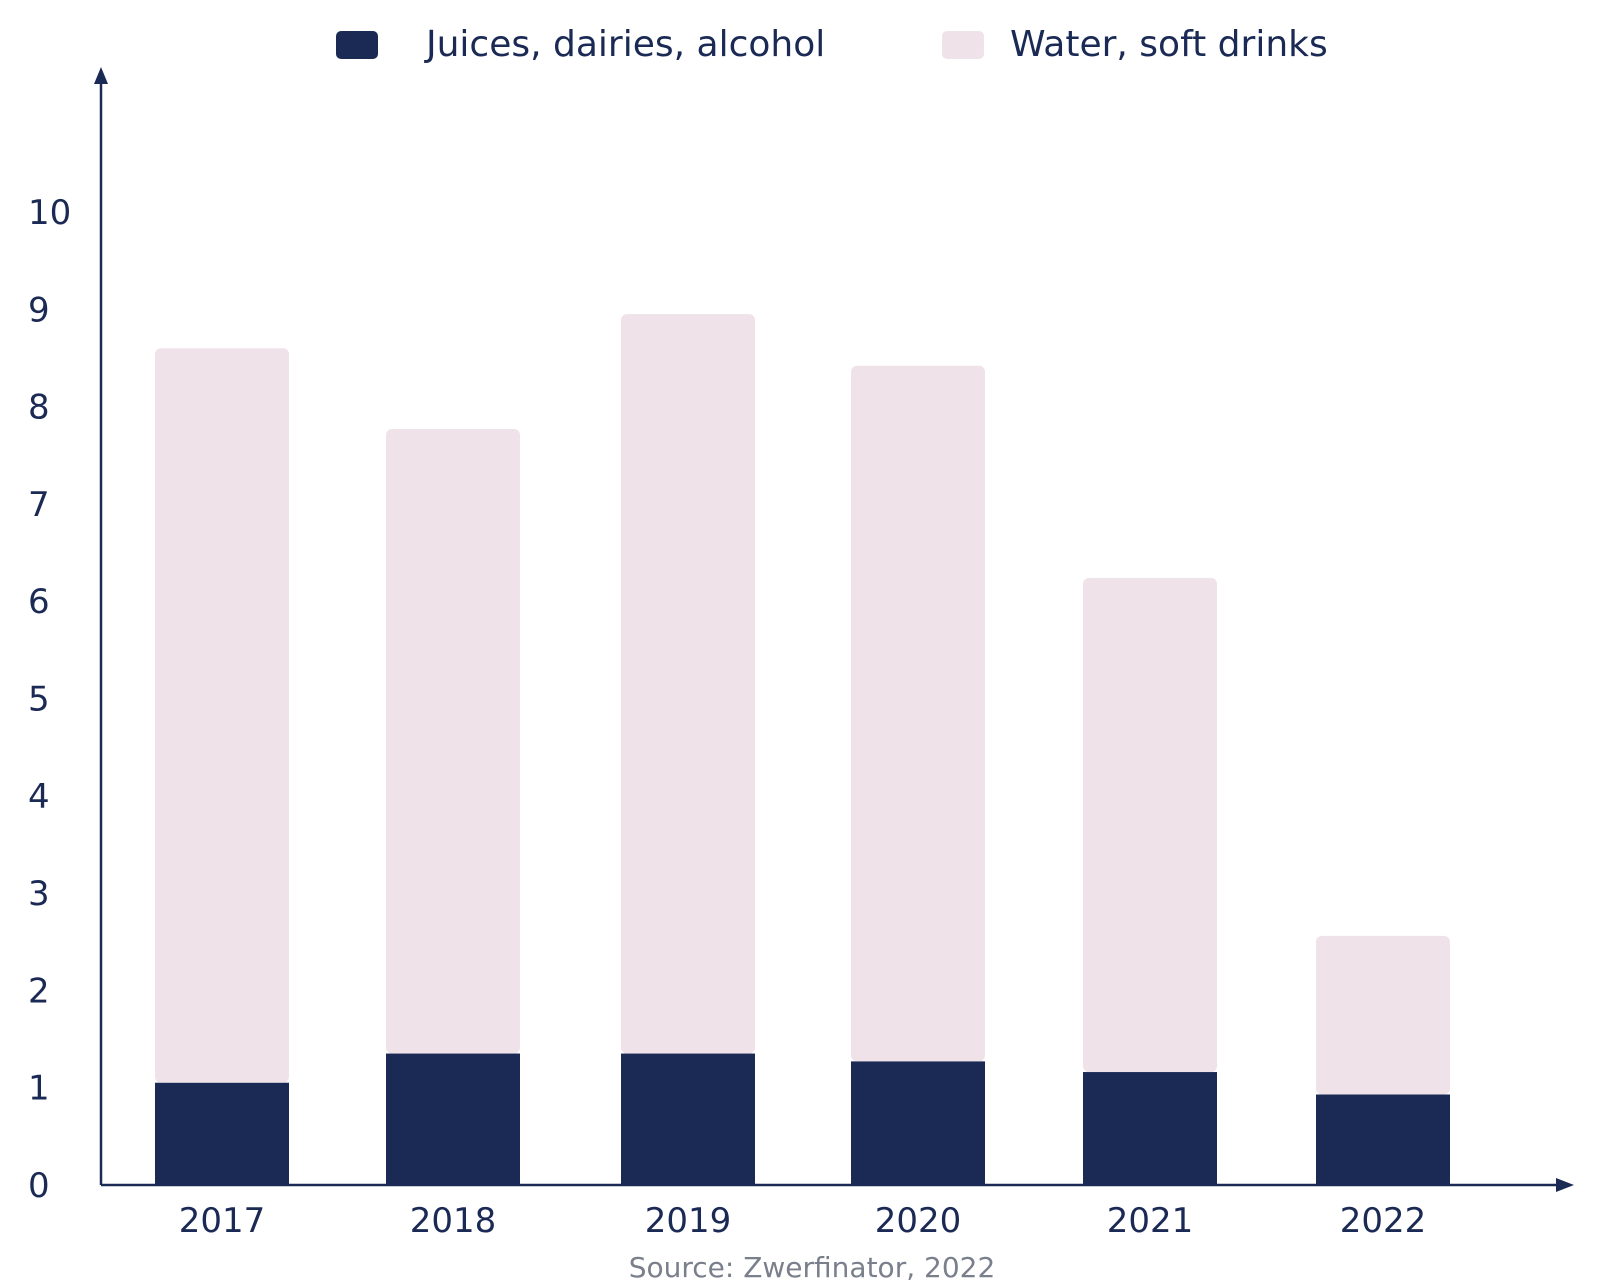 This screenshot has width=1602, height=1284. What do you see at coordinates (1565, 1185) in the screenshot?
I see `x-axis-arrow` at bounding box center [1565, 1185].